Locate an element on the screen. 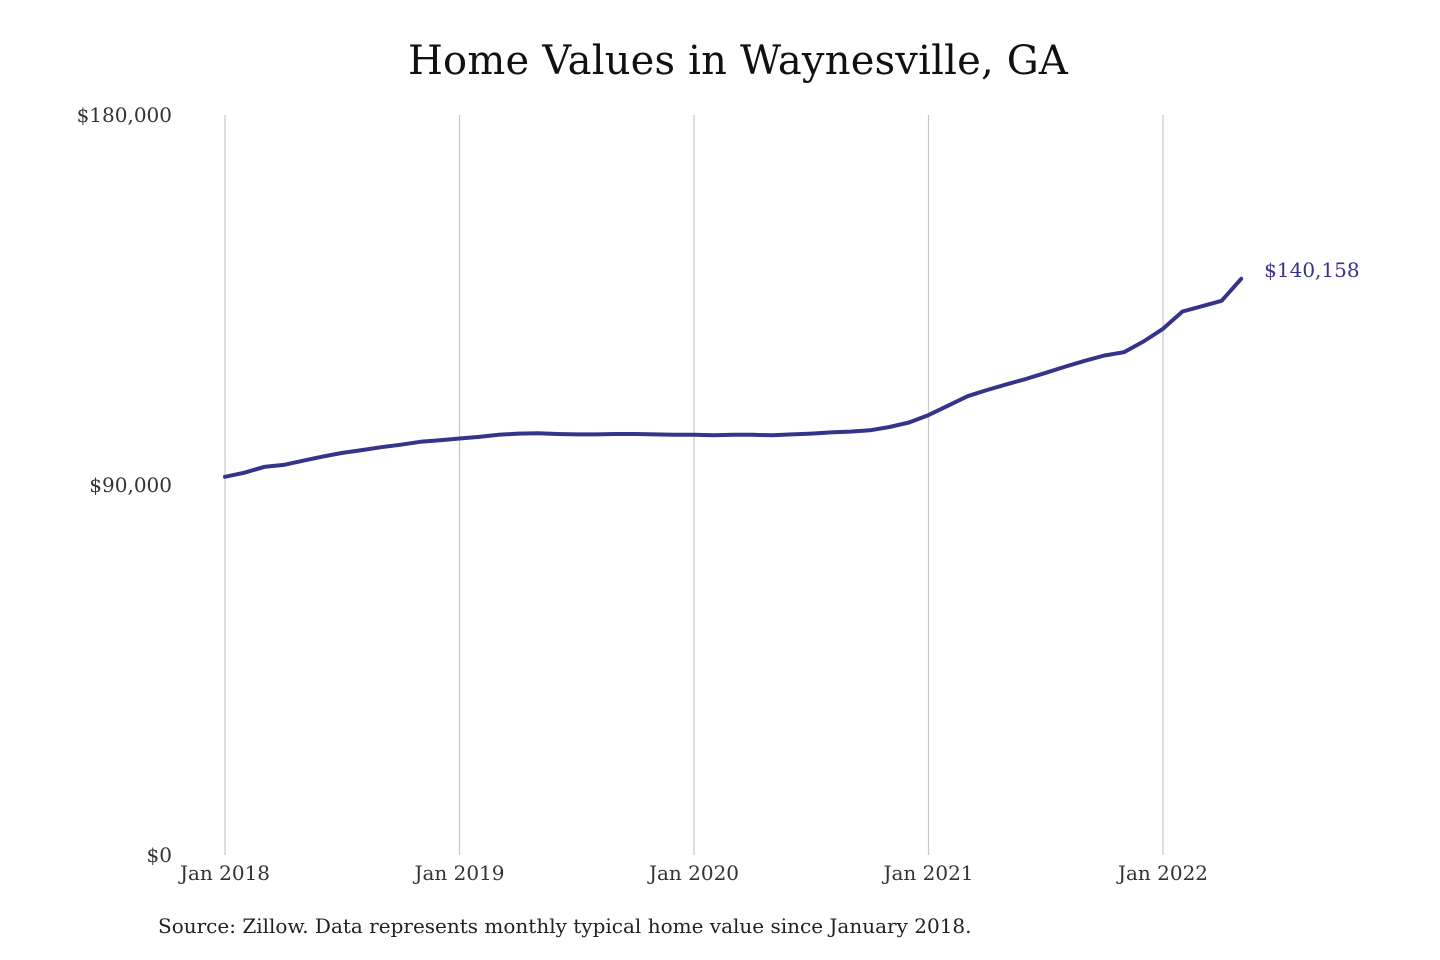 The image size is (1440, 960). series-layer is located at coordinates (733, 377).